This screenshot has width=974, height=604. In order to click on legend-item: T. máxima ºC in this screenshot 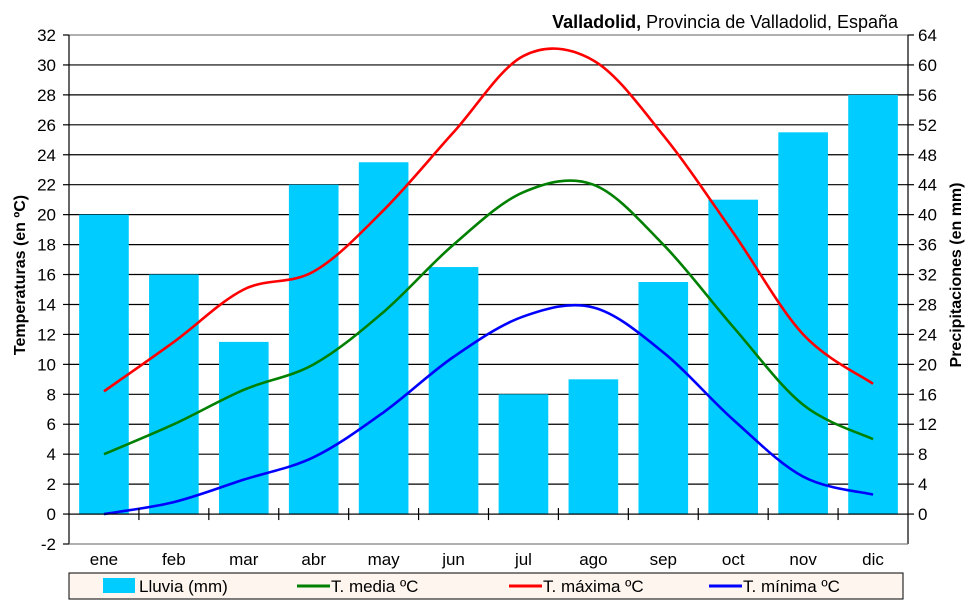, I will do `click(576, 586)`.